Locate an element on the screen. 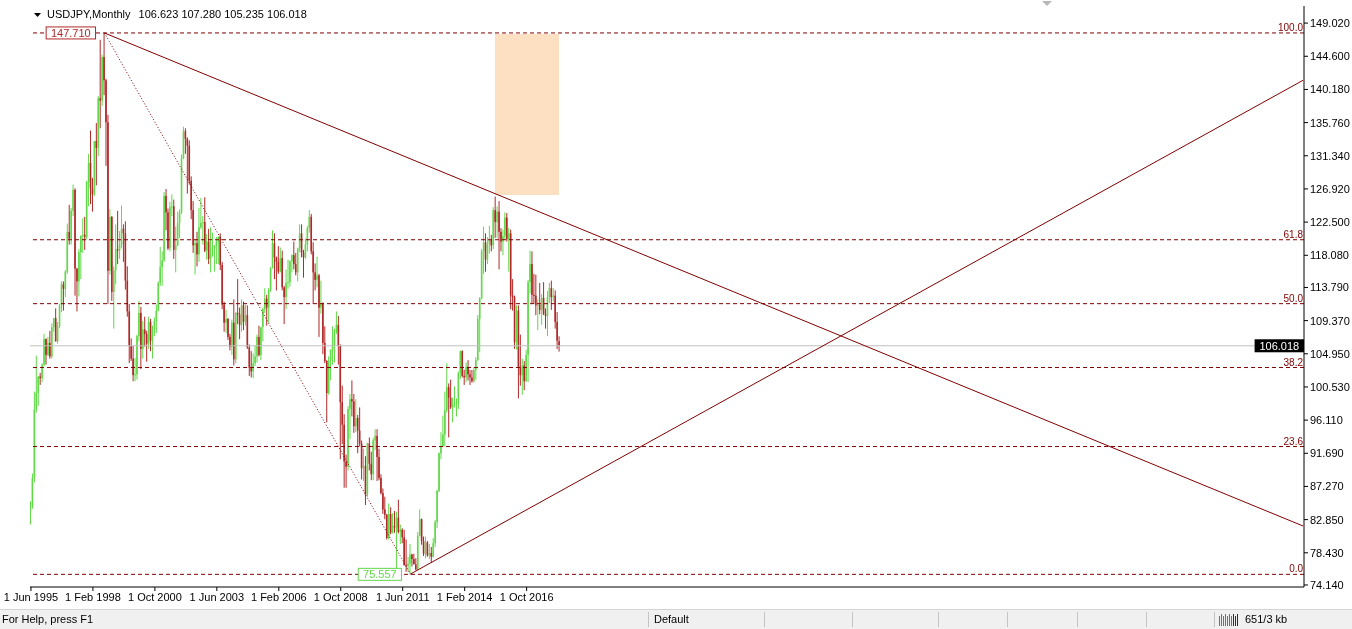  y-tick-label: 149.020 is located at coordinates (1330, 23).